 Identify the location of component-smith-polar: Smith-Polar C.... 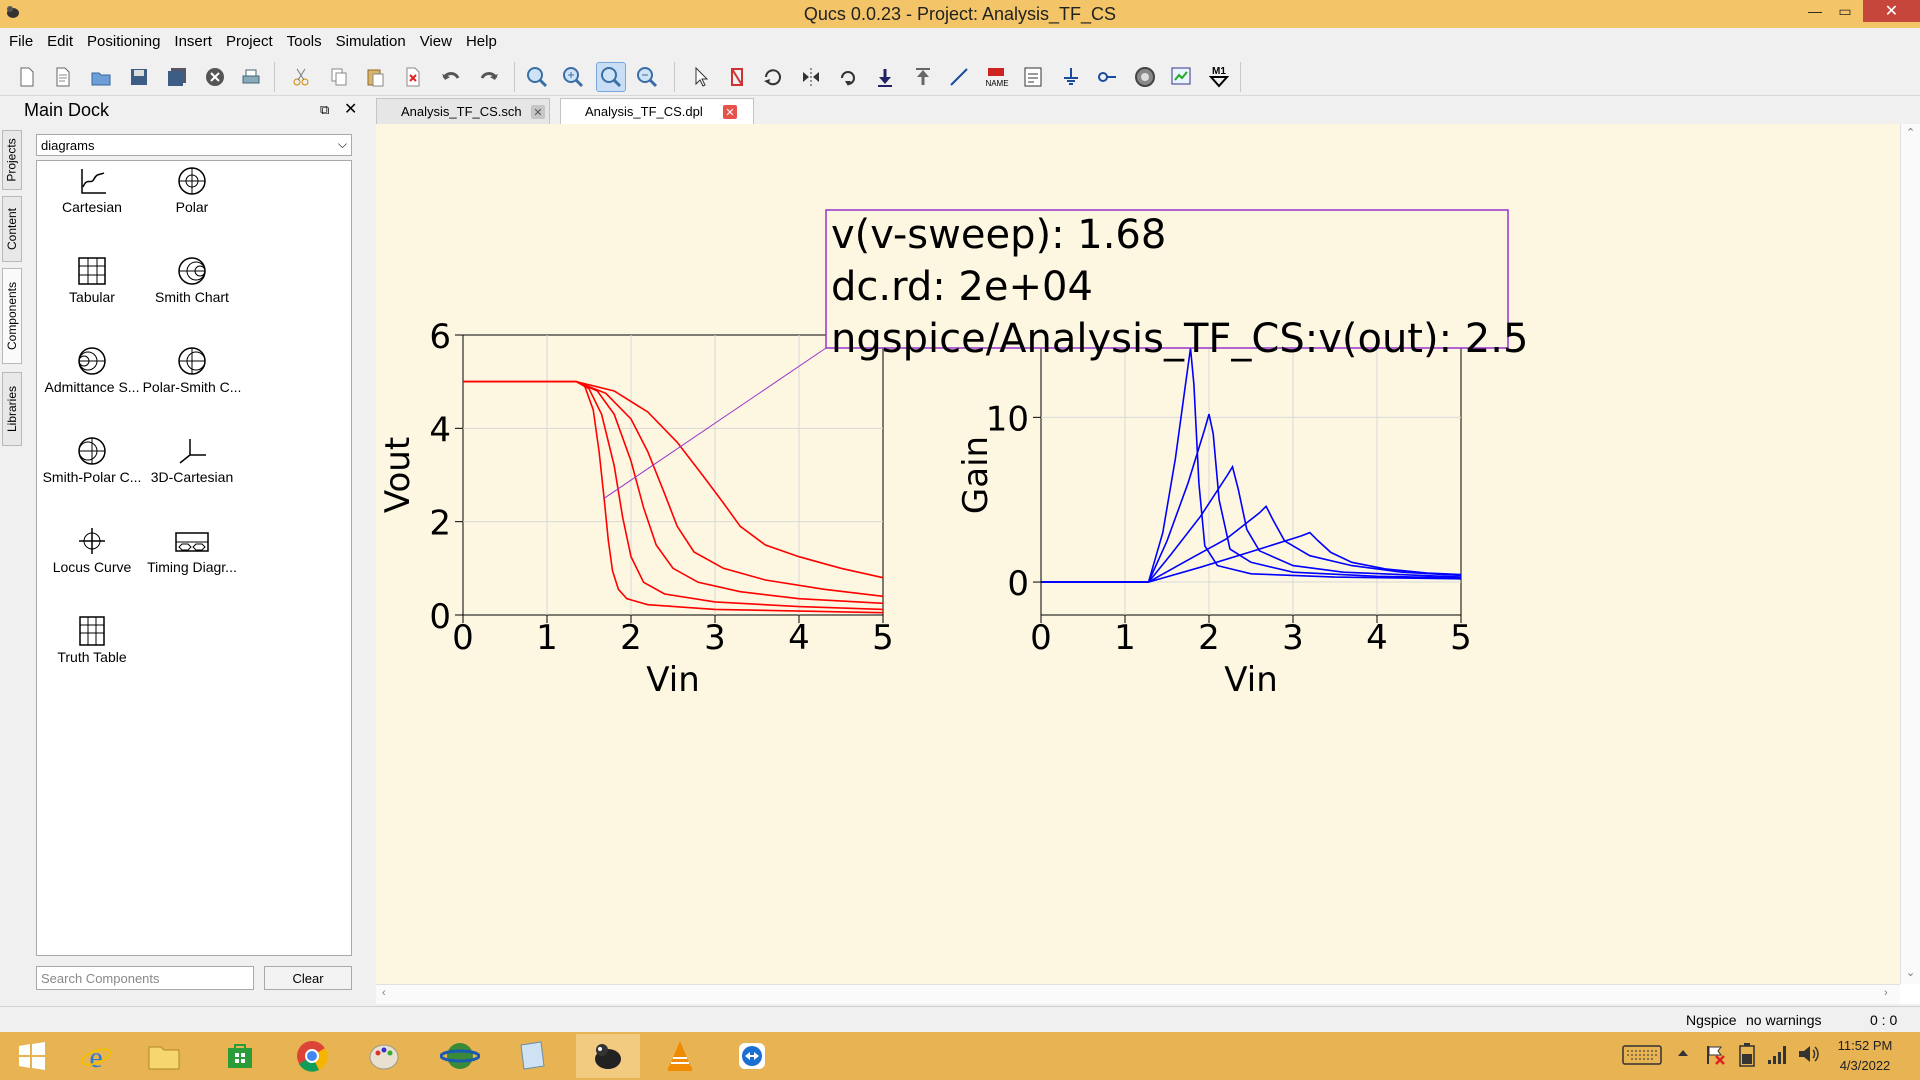
(92, 466).